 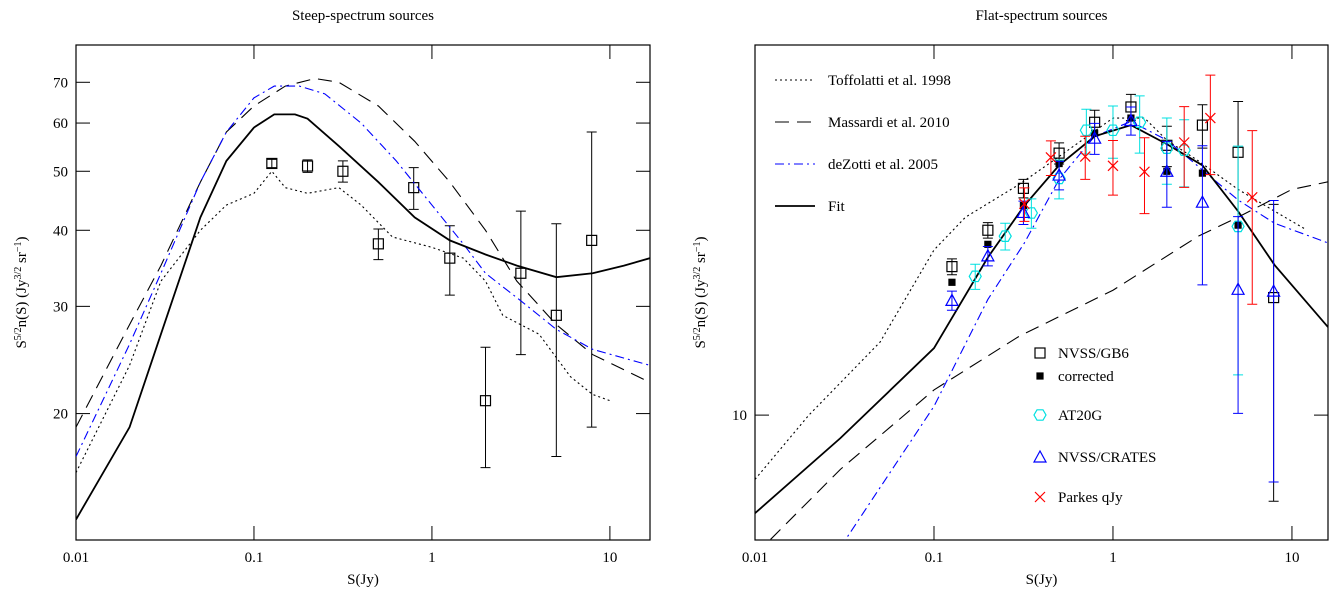 I want to click on legend-label: NVSS/GB6, so click(x=1093, y=354).